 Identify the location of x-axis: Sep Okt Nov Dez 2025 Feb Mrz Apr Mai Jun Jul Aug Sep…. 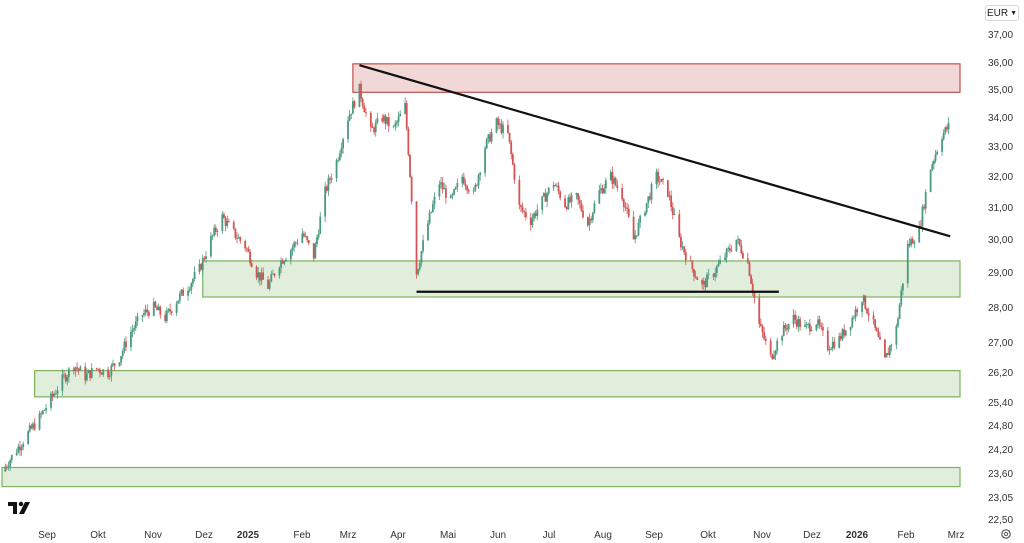
(501, 535).